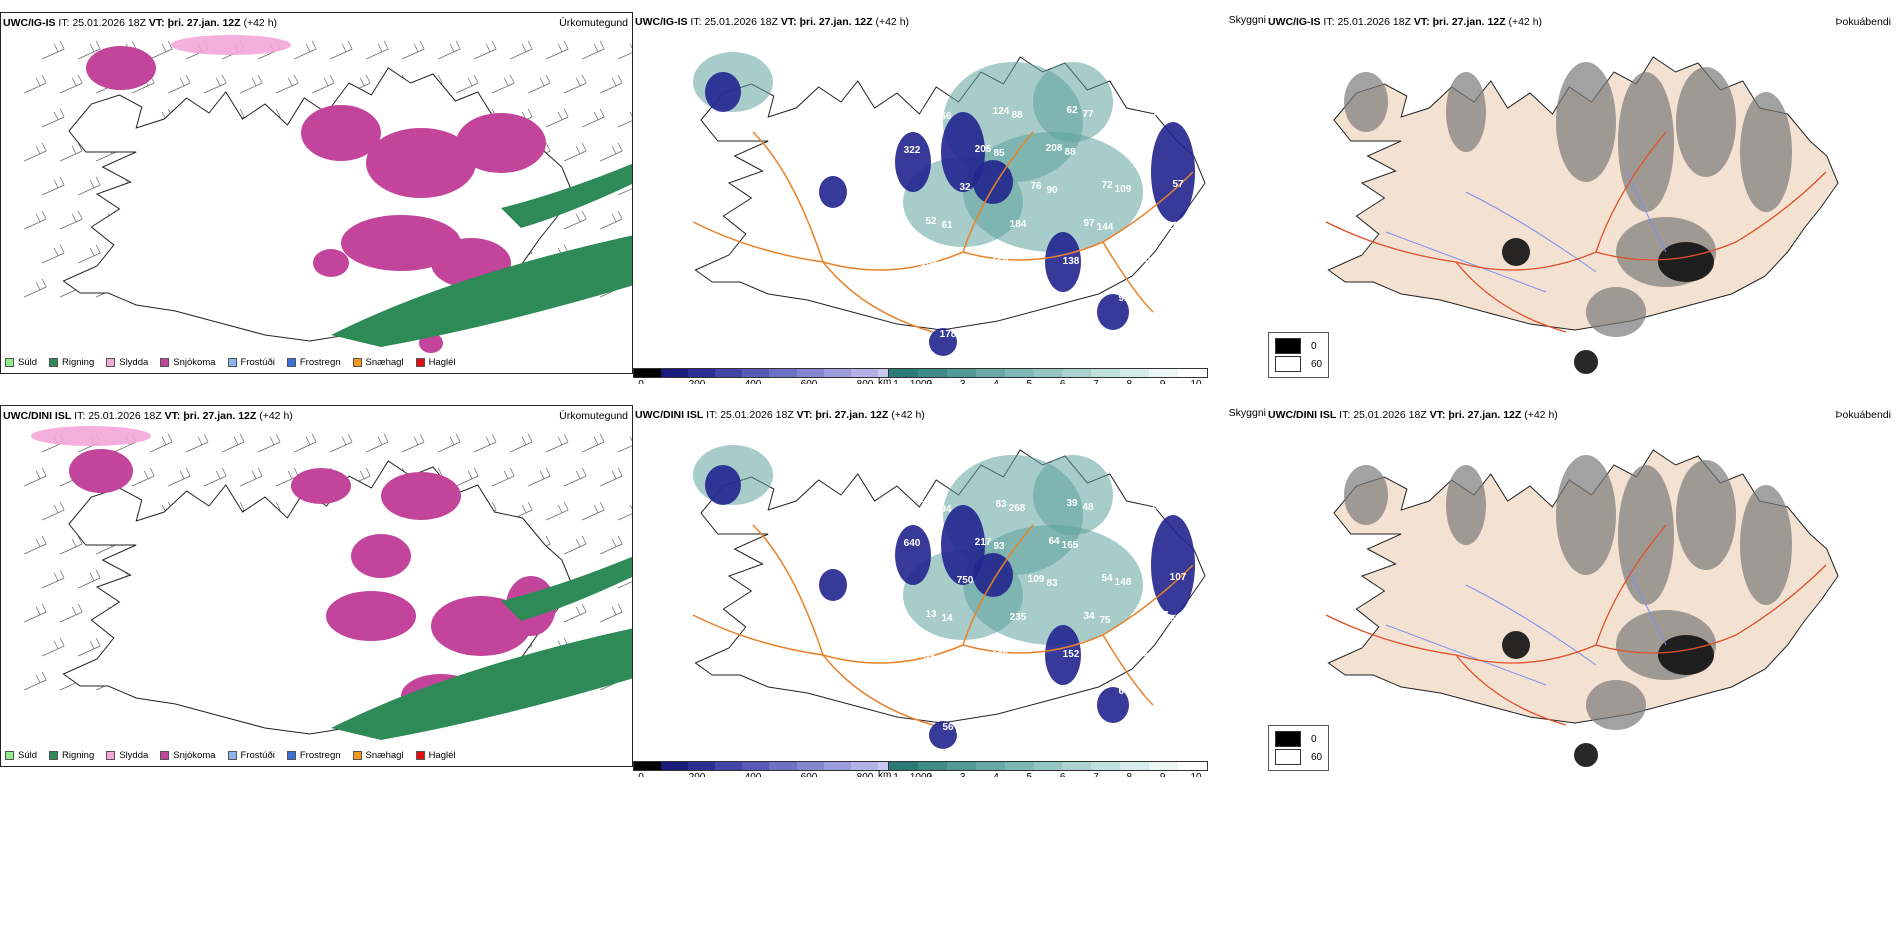  What do you see at coordinates (896, 381) in the screenshot?
I see `colorbar-tick-label: 1` at bounding box center [896, 381].